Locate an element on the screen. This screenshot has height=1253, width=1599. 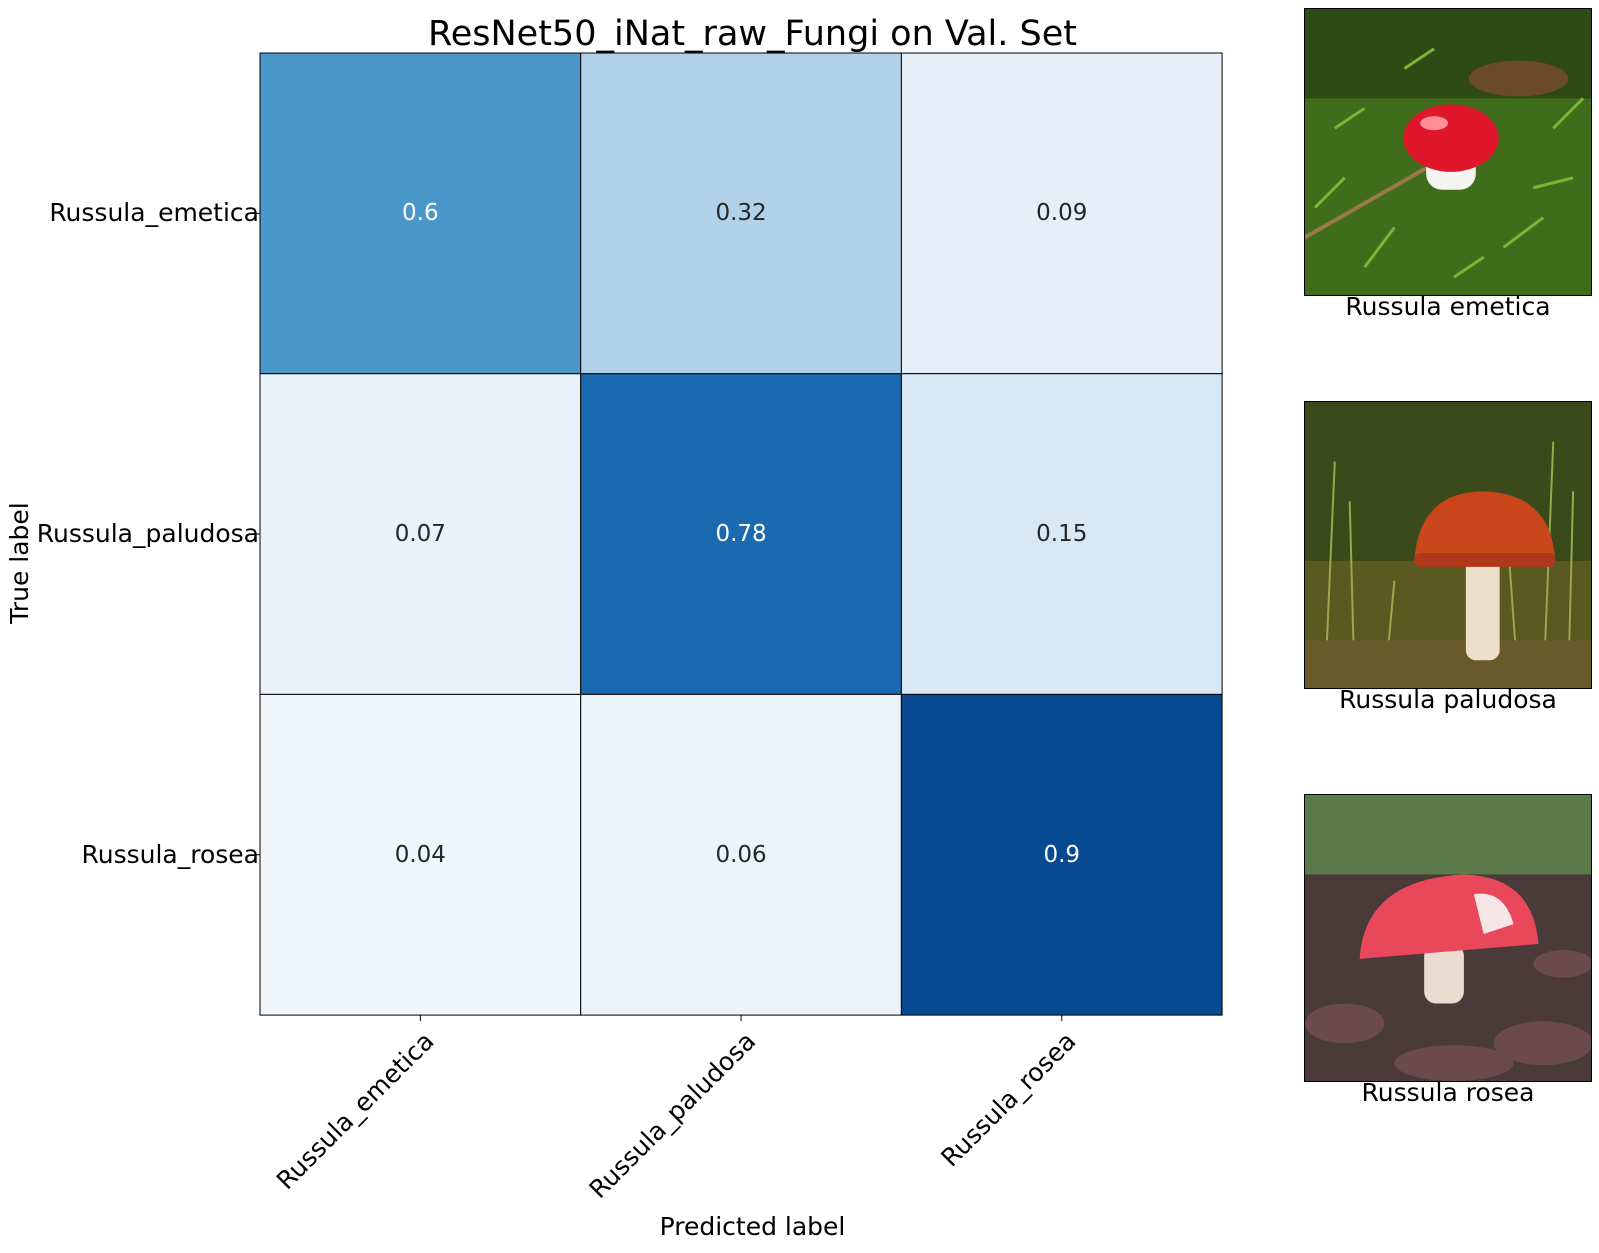
cell-value-label: 0.6 is located at coordinates (420, 213).